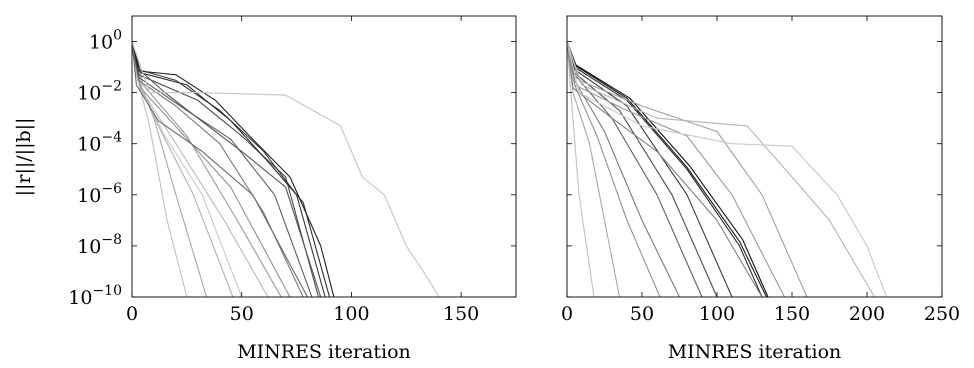  Describe the element at coordinates (99, 245) in the screenshot. I see `y-tick-label: 10⁻⁸` at that location.